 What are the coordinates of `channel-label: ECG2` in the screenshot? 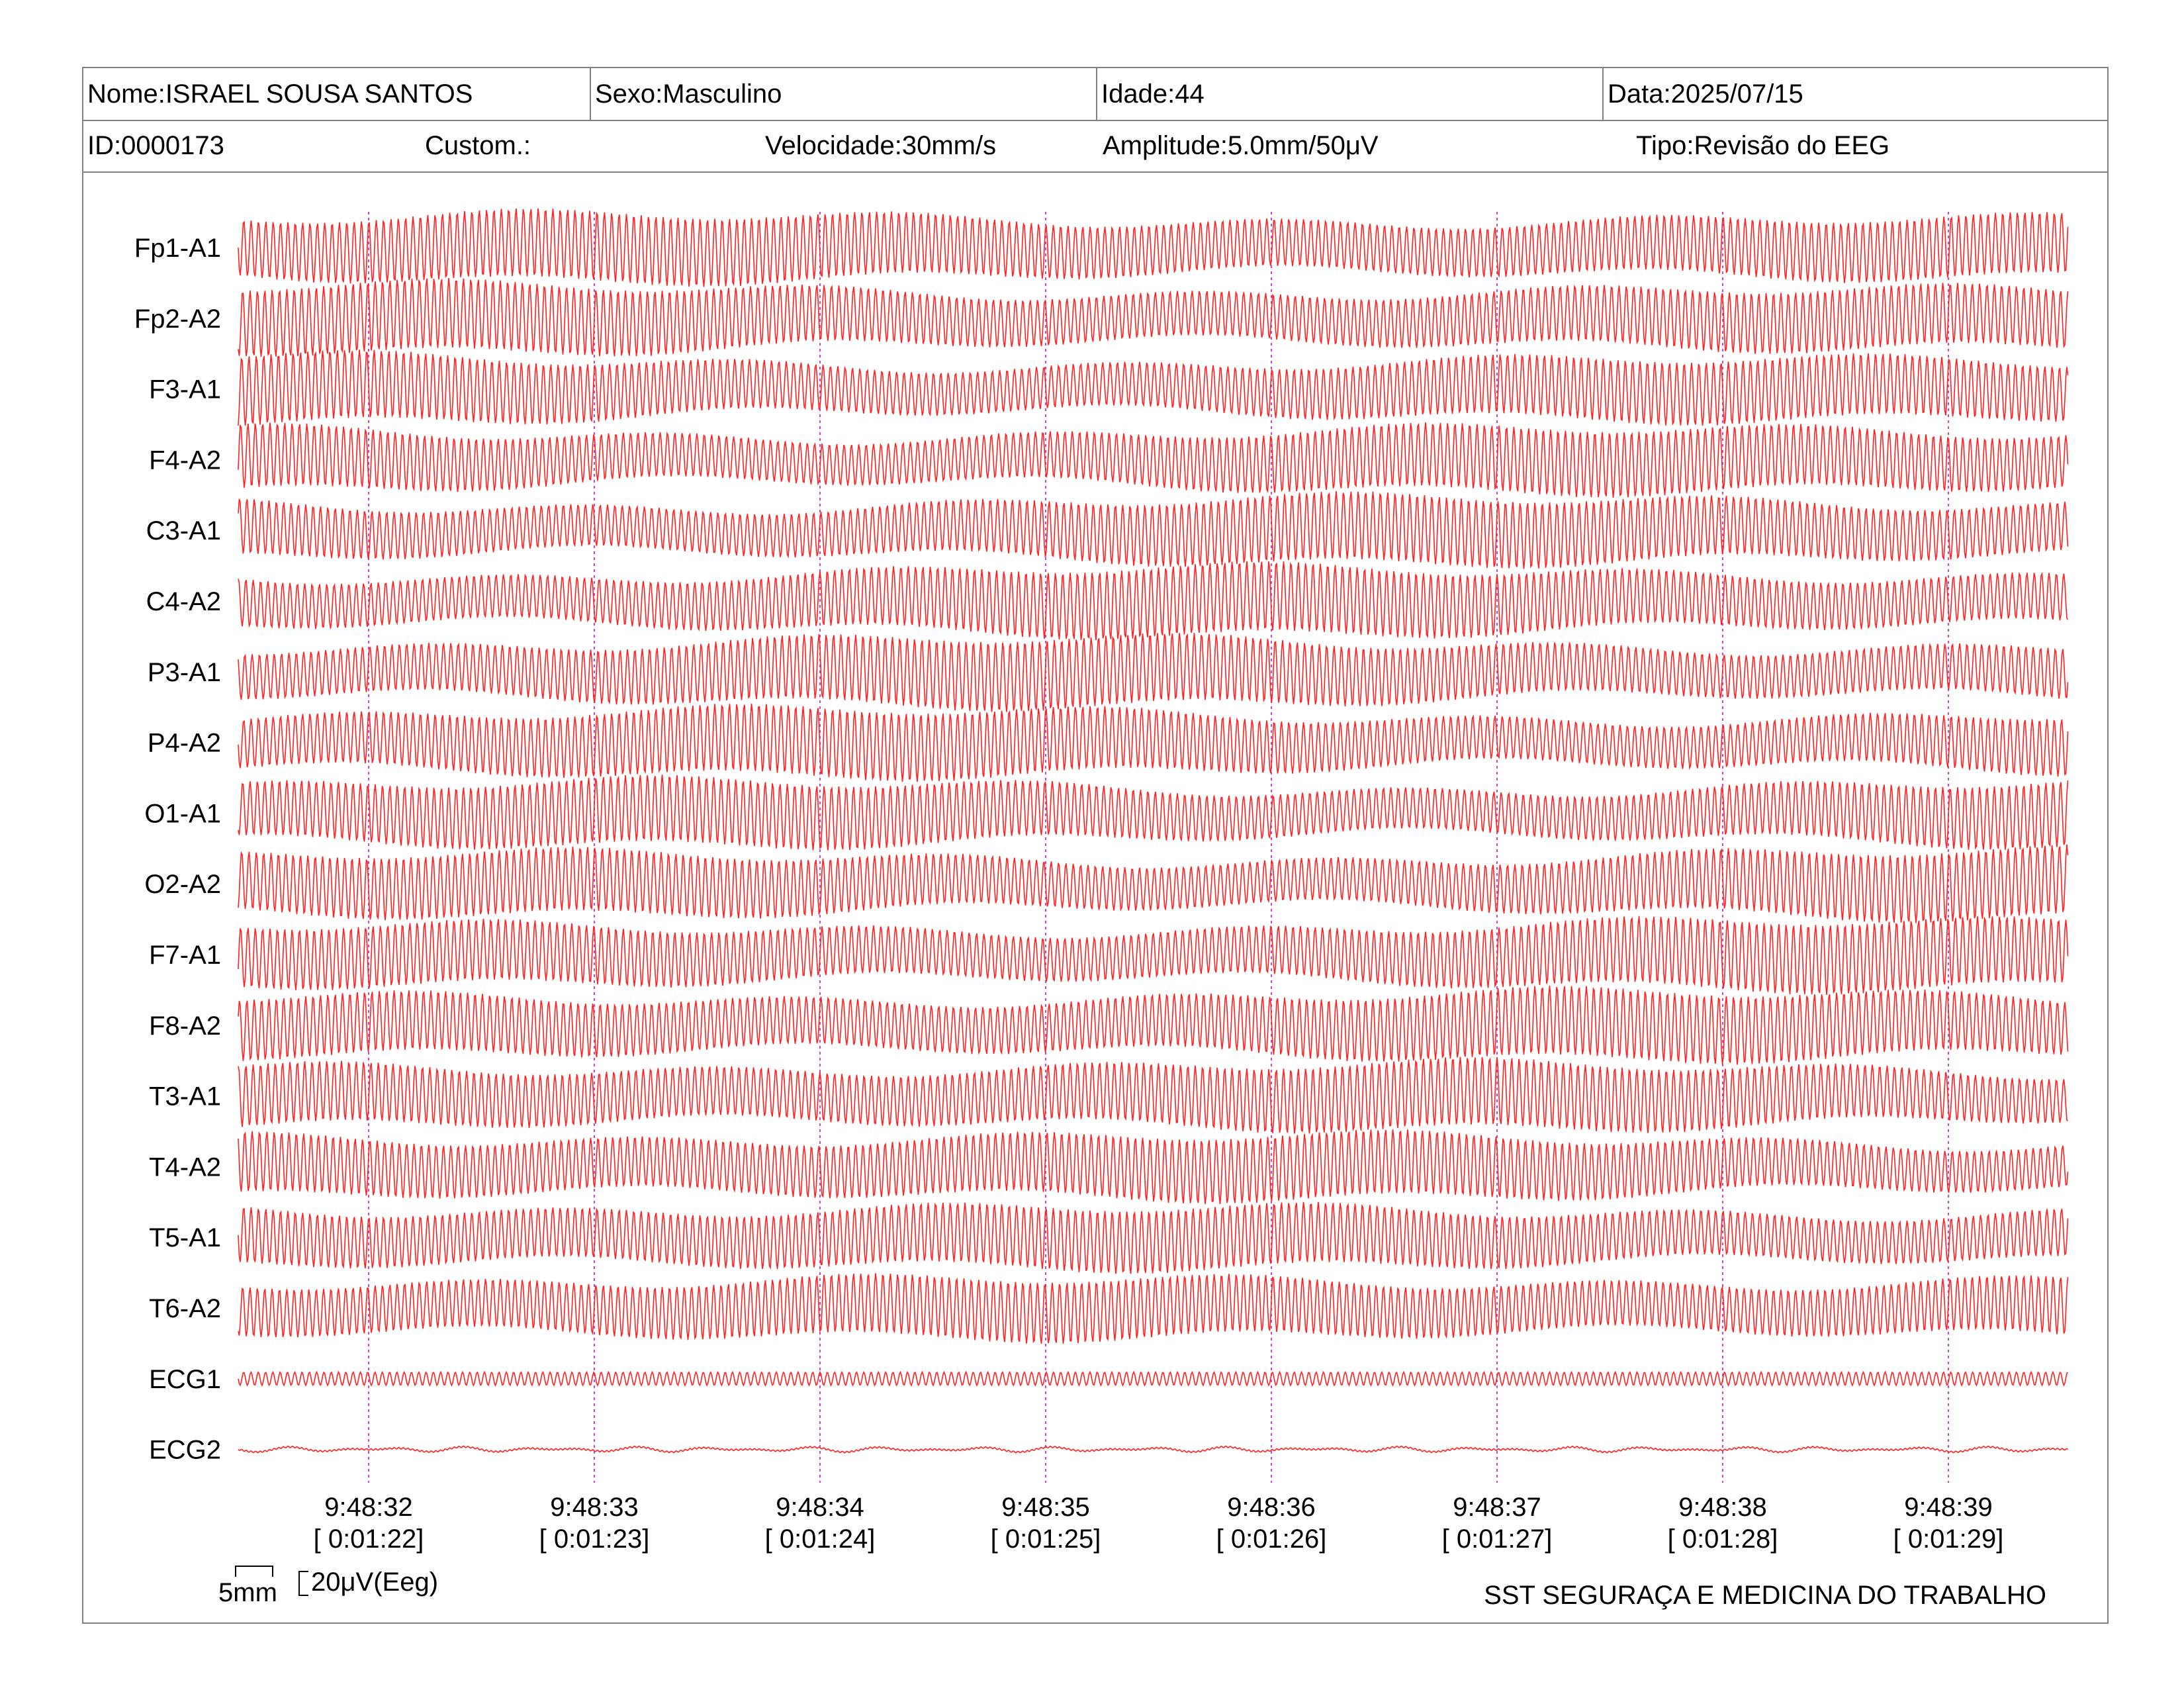 It's located at (185, 1450).